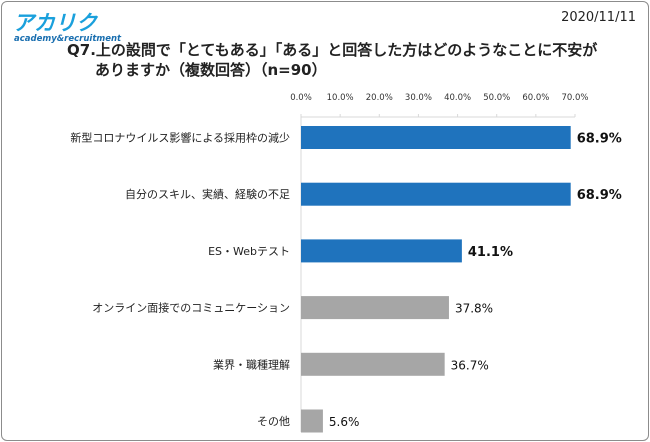 The image size is (650, 442). Describe the element at coordinates (490, 252) in the screenshot. I see `data-label: 41.1%` at that location.